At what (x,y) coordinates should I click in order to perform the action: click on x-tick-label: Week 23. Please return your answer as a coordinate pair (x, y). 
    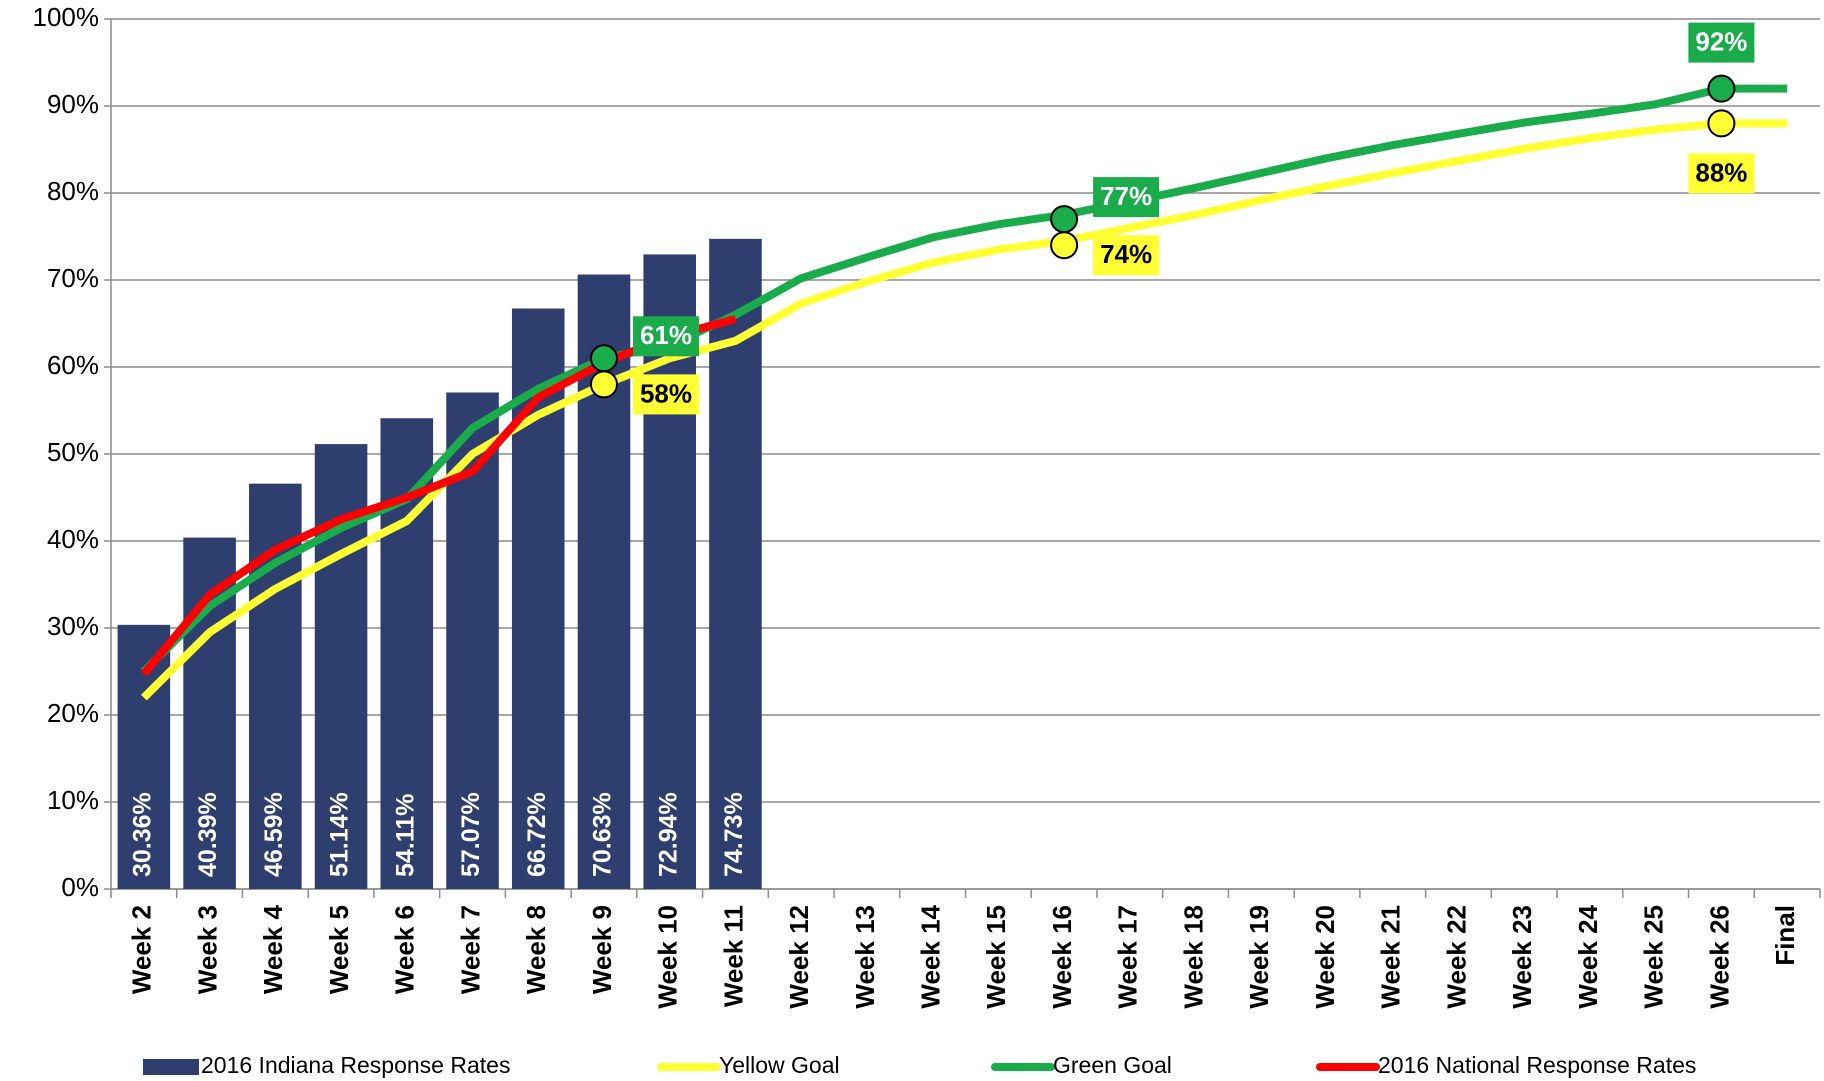
    Looking at the image, I should click on (1522, 957).